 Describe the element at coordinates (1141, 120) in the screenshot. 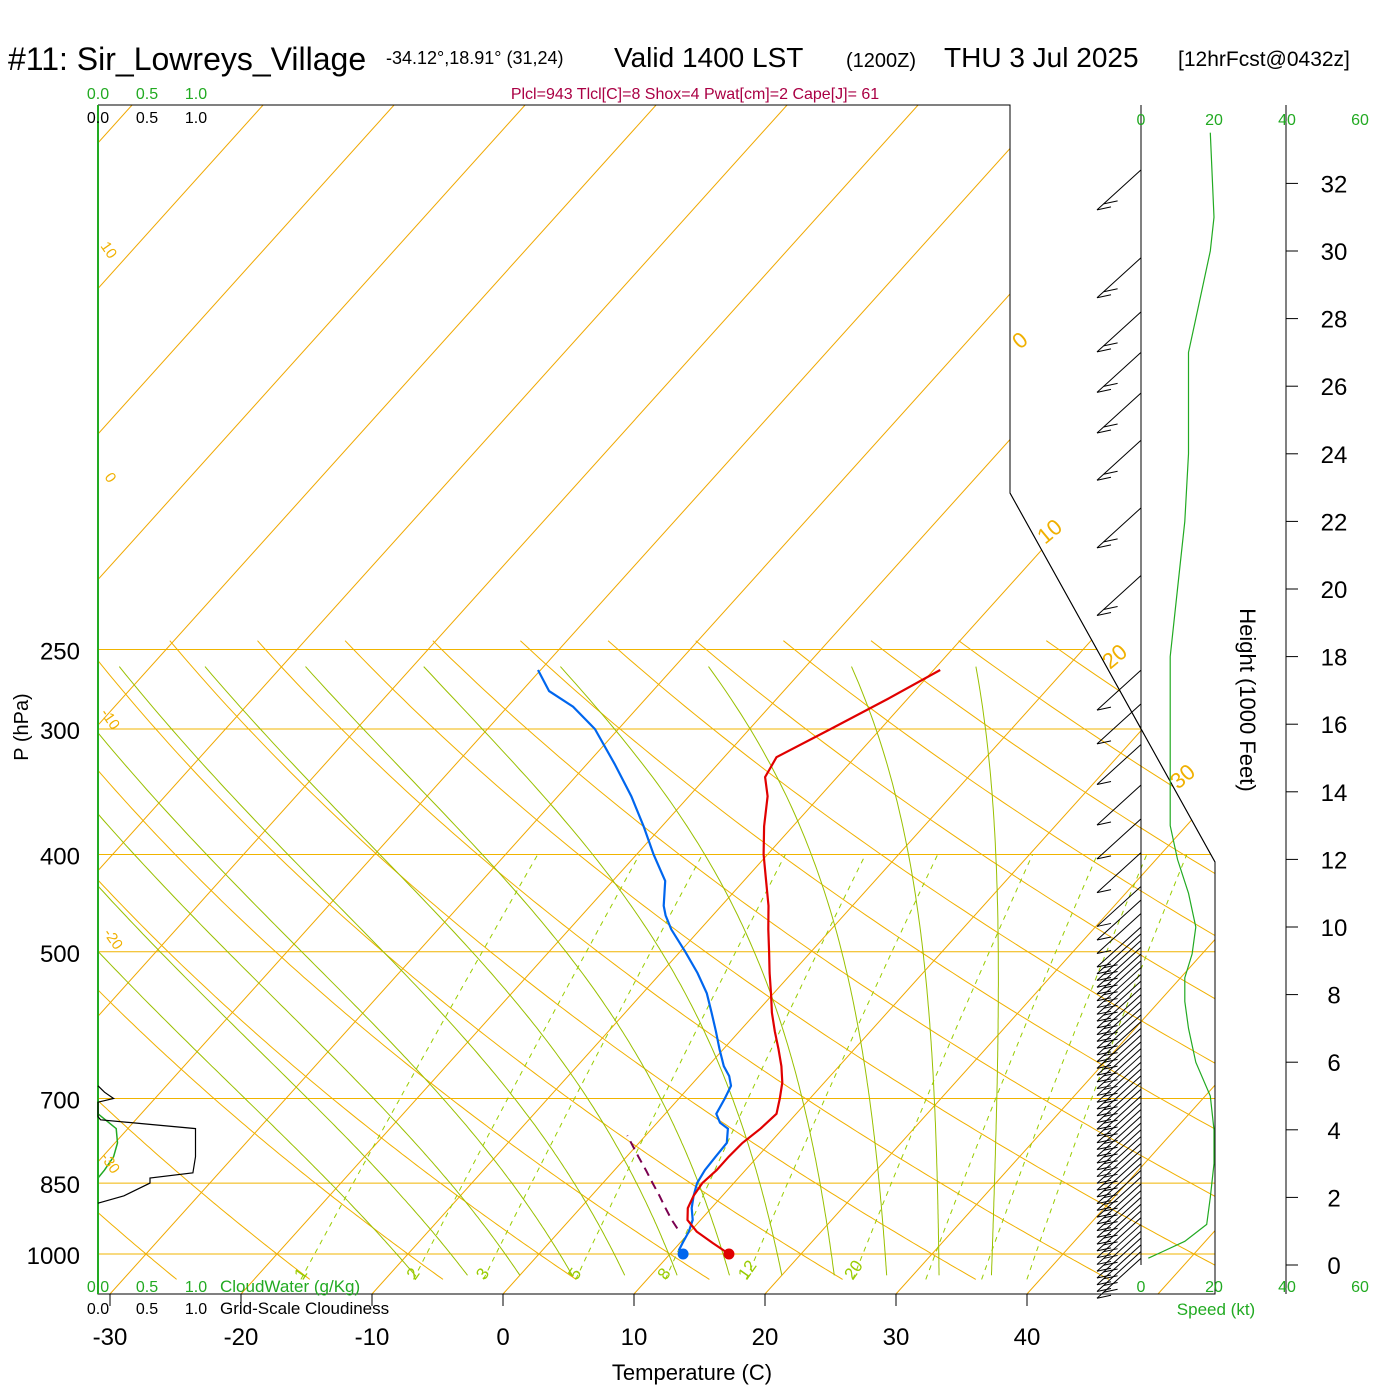

I see `wind-speed-tick-top: 0` at that location.